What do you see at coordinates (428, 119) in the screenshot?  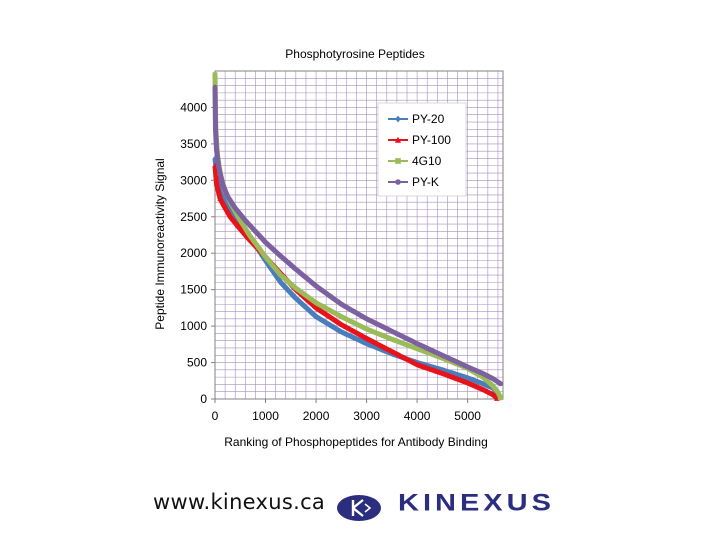 I see `legend-label: PY-20` at bounding box center [428, 119].